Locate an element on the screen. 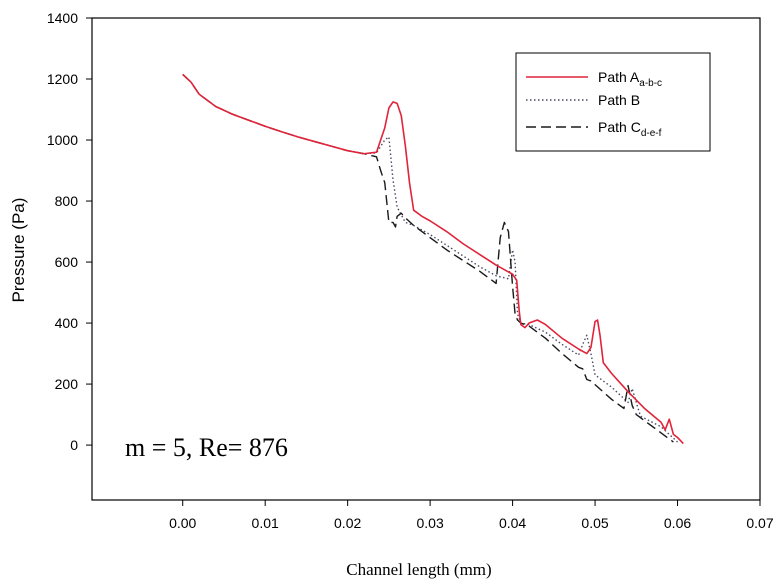 The width and height of the screenshot is (780, 583). y-tick-label: 1200 is located at coordinates (62, 79).